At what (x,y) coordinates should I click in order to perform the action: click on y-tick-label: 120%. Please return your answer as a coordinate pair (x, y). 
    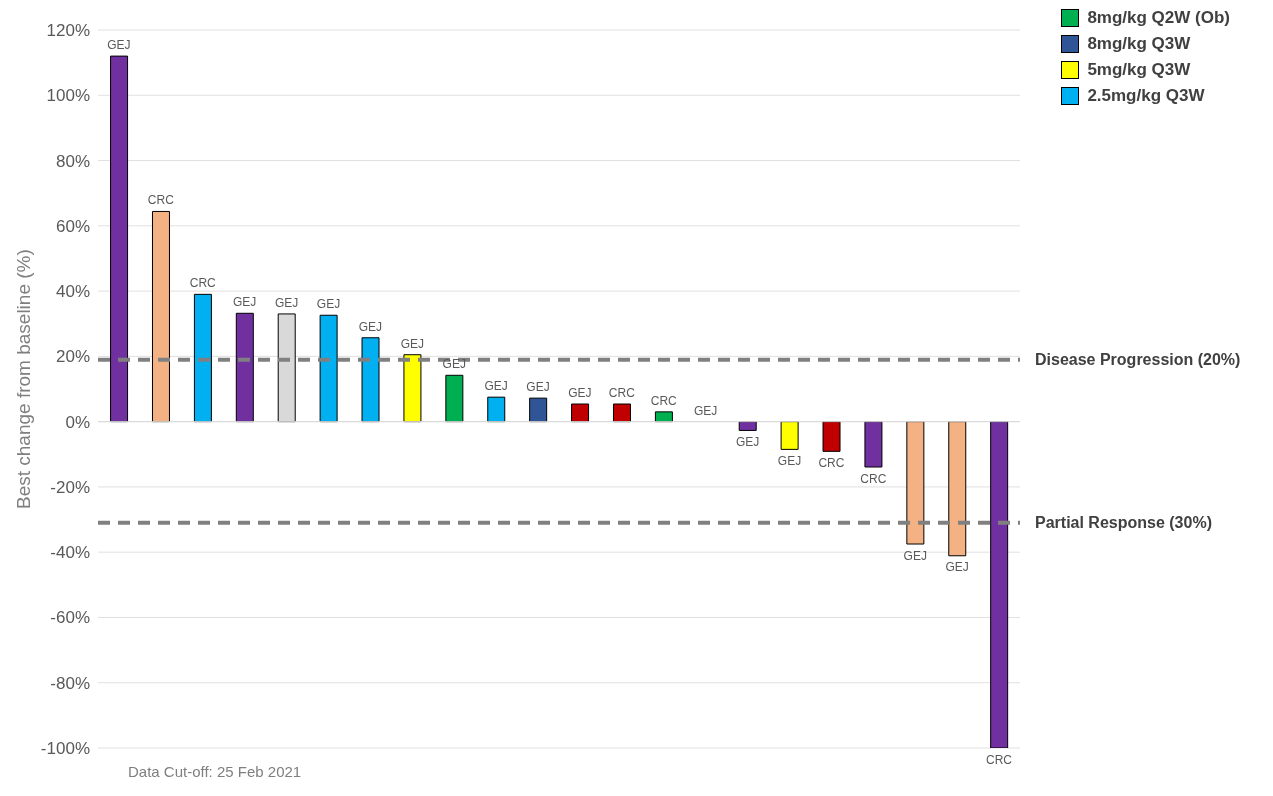
    Looking at the image, I should click on (68, 31).